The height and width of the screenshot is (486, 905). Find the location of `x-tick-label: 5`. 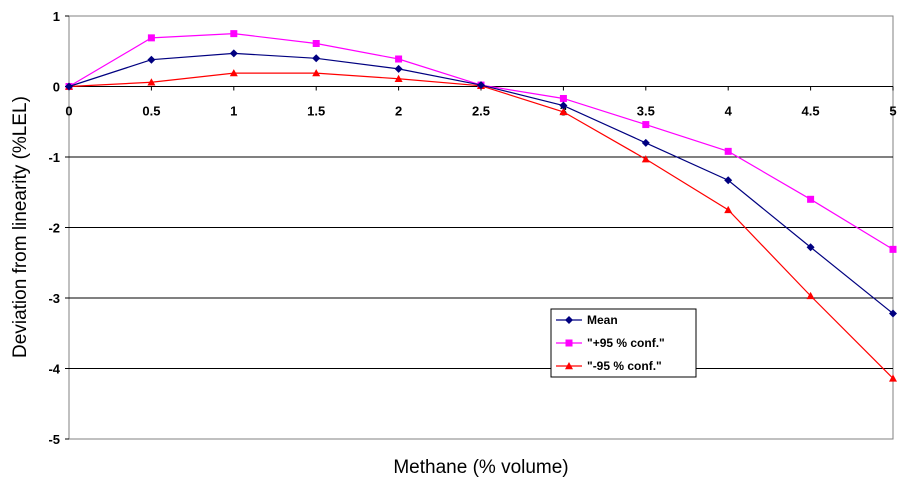

x-tick-label: 5 is located at coordinates (892, 111).